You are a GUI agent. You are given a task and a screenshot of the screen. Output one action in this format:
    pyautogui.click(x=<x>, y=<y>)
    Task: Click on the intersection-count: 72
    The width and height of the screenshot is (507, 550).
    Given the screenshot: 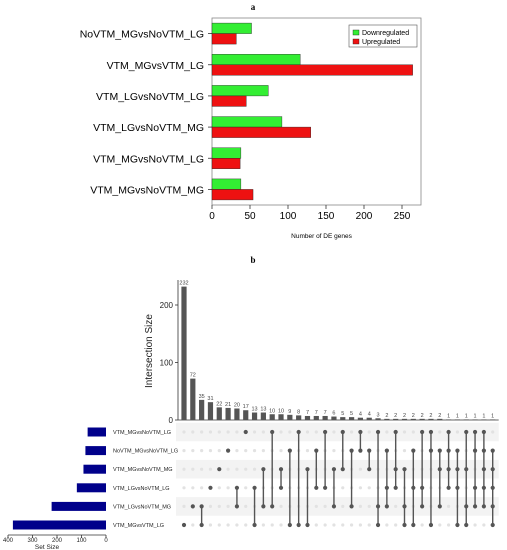 What is the action you would take?
    pyautogui.click(x=193, y=376)
    